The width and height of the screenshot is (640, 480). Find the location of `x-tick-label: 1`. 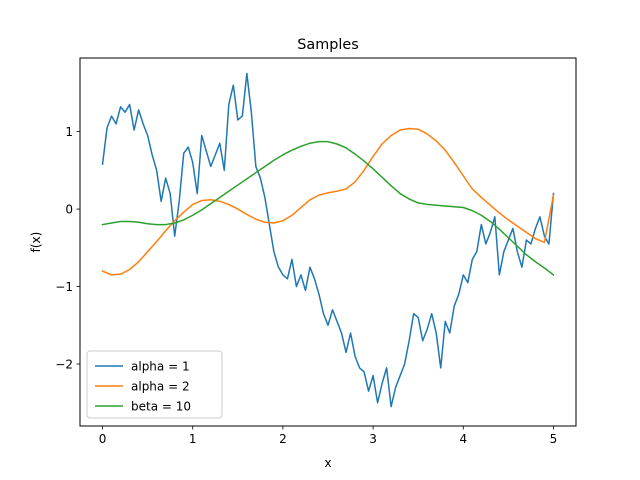

x-tick-label: 1 is located at coordinates (193, 439).